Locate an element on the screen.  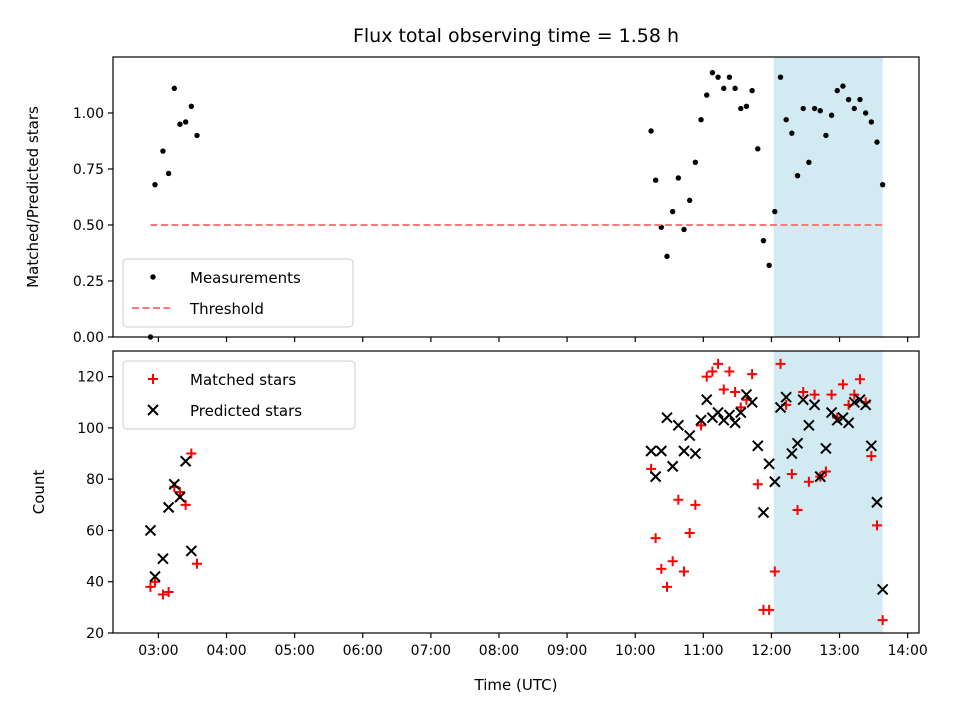
chart-title: Flux total observing time = 1.58 h is located at coordinates (516, 36).